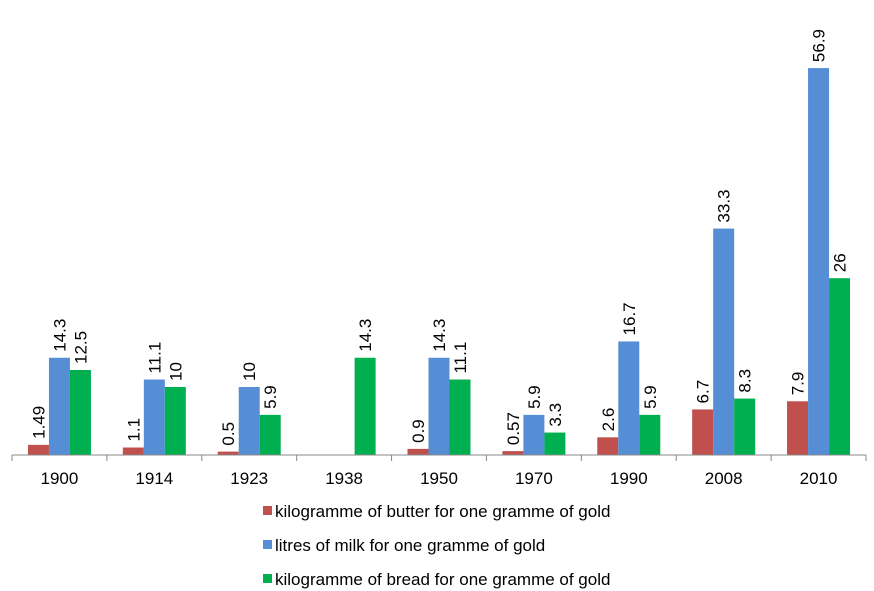  Describe the element at coordinates (819, 45) in the screenshot. I see `data-label: 56.9` at that location.